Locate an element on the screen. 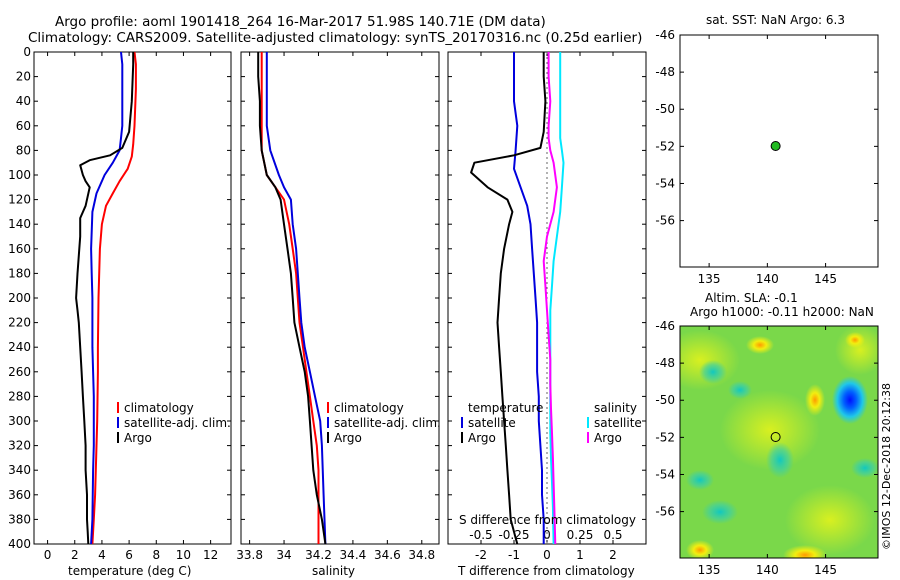 This screenshot has height=580, width=900. depth-tick-label: 20 is located at coordinates (23, 77).